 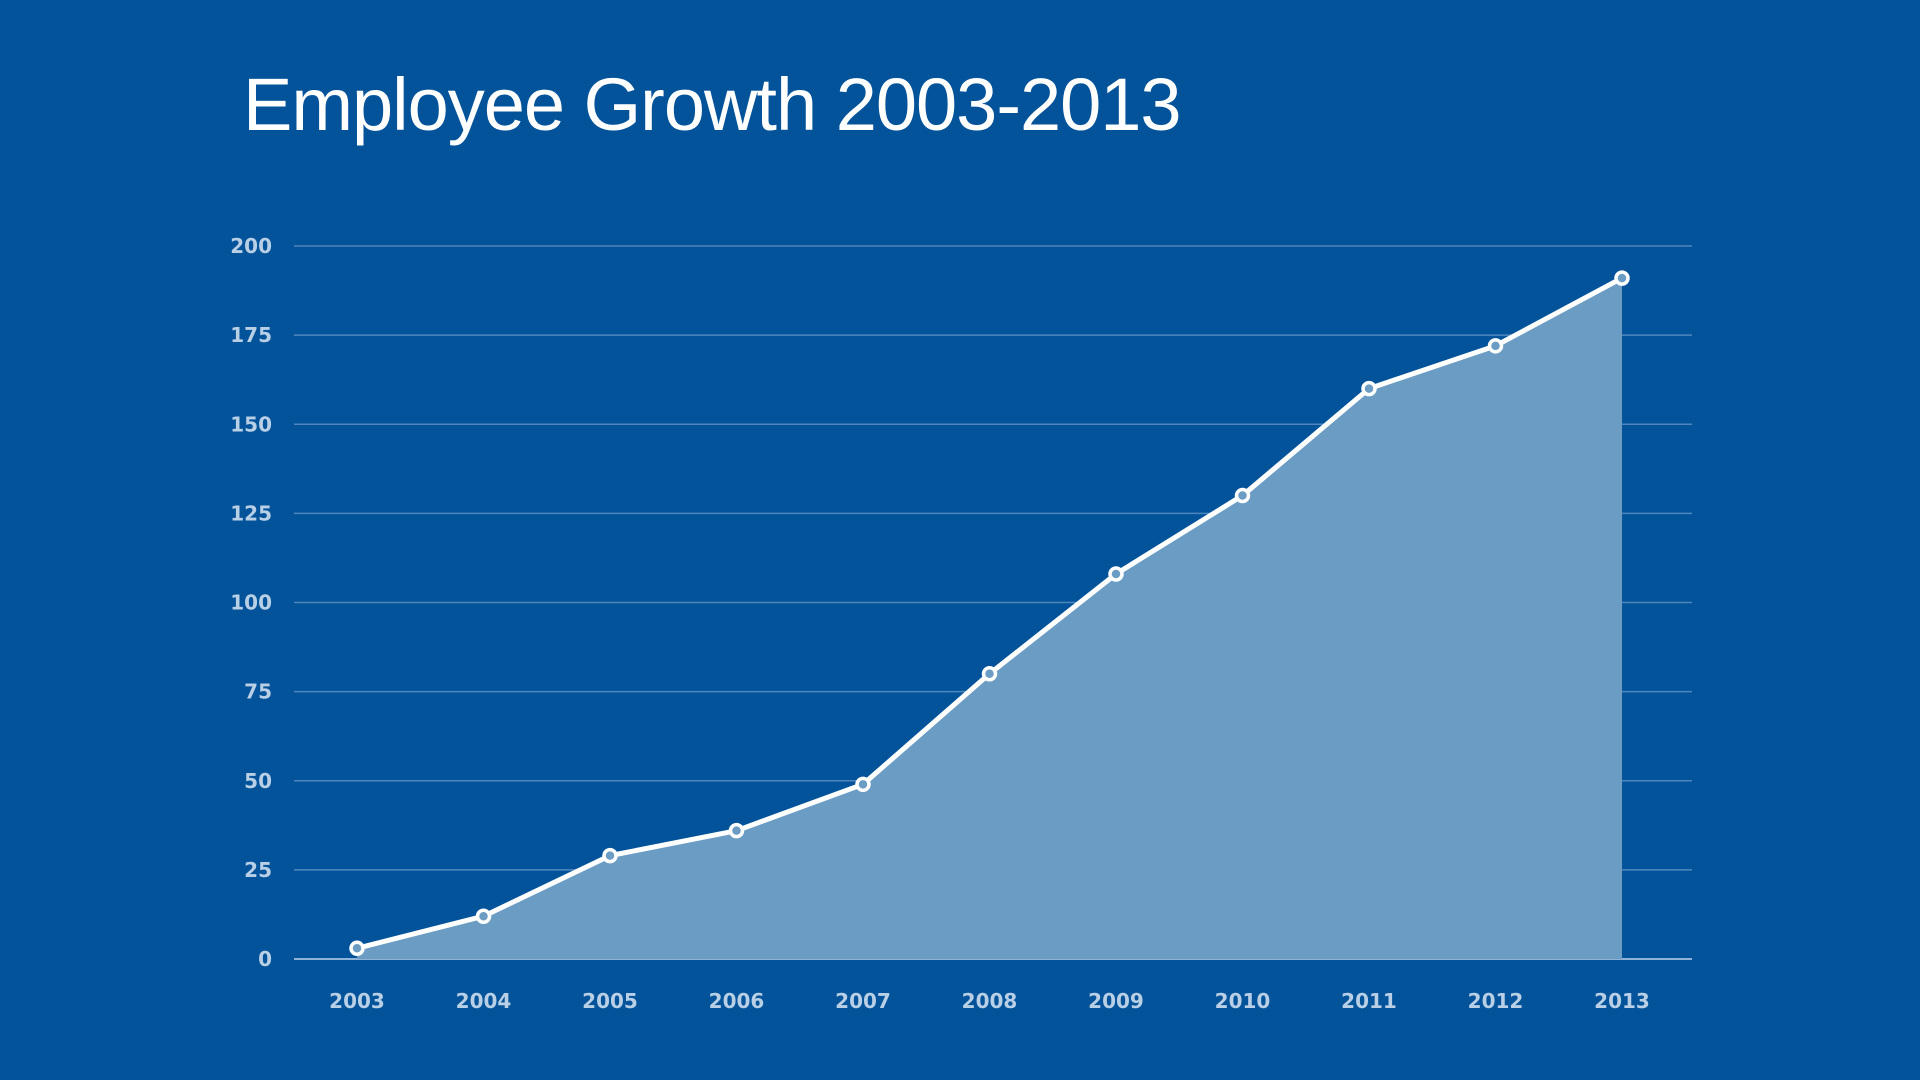 I want to click on x-tick-label: 2012, so click(x=1496, y=1001).